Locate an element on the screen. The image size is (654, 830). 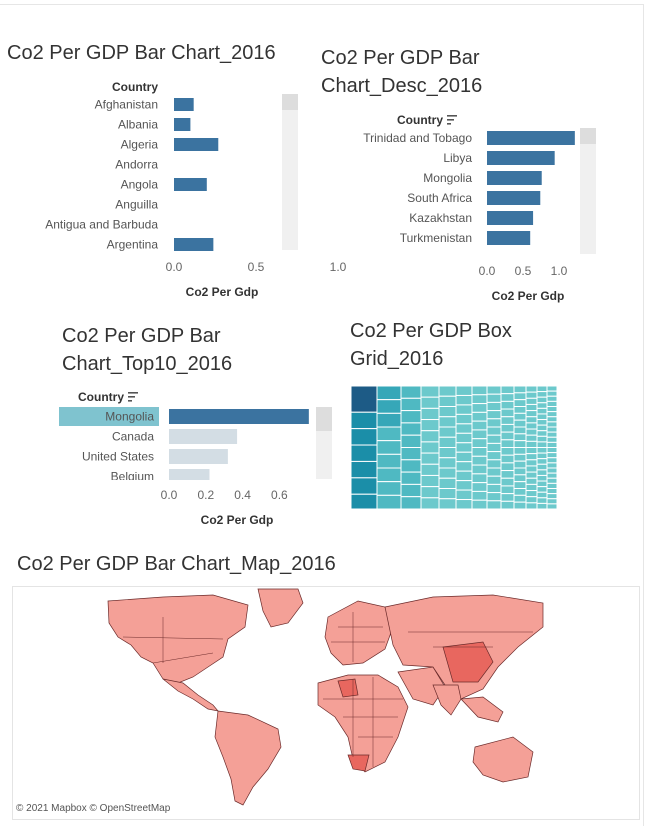
category-label: Algeria is located at coordinates (140, 145).